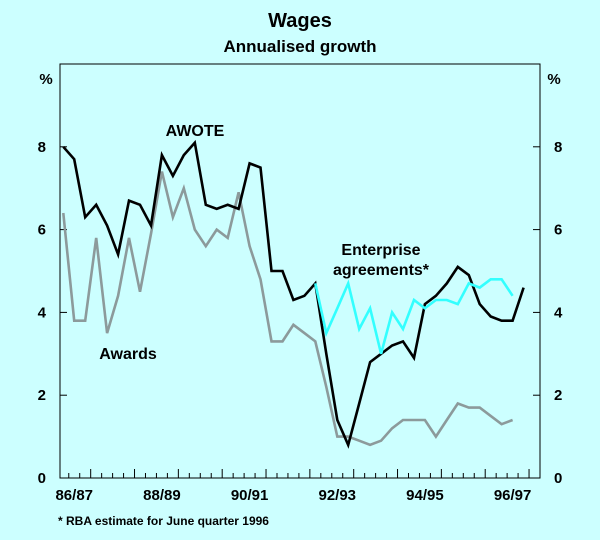 This screenshot has width=600, height=540. I want to click on y-tick-label-left: 8, so click(42, 147).